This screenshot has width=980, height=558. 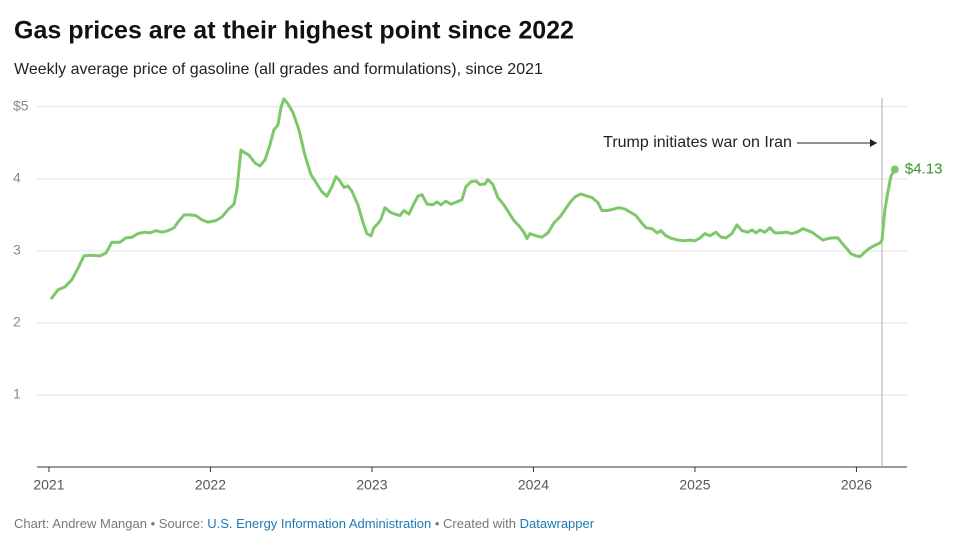 I want to click on y-tick-label: 2, so click(x=17, y=322).